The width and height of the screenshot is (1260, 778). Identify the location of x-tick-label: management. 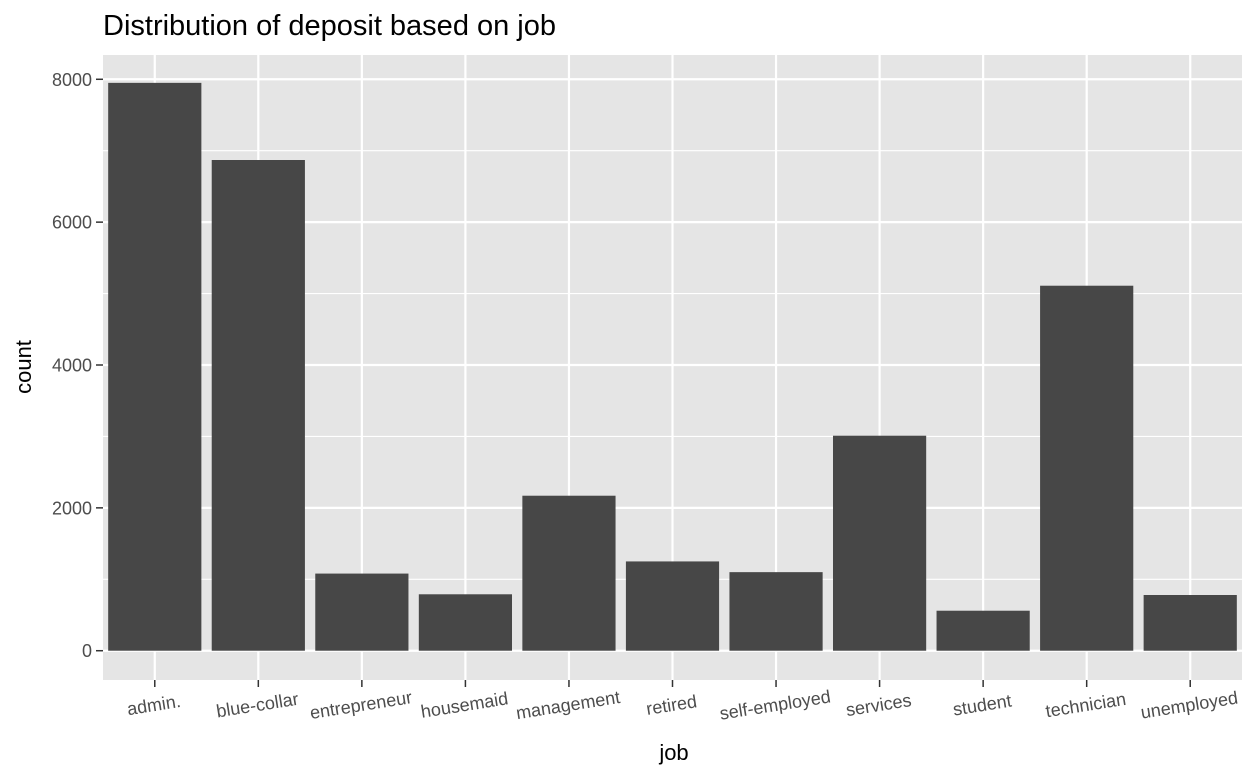
(568, 705).